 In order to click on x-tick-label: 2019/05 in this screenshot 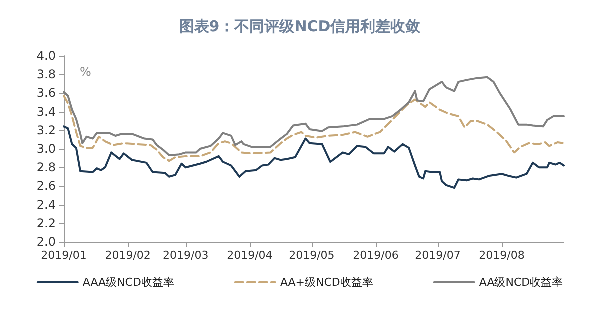, I will do `click(312, 255)`.